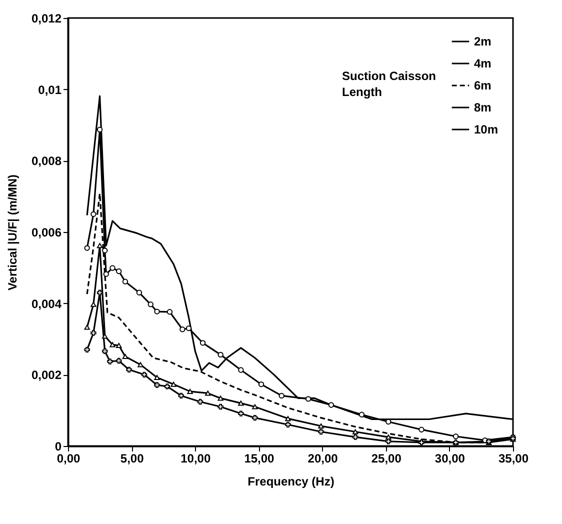 This screenshot has height=524, width=562. What do you see at coordinates (46, 161) in the screenshot?
I see `y-tick-label: 0,008` at bounding box center [46, 161].